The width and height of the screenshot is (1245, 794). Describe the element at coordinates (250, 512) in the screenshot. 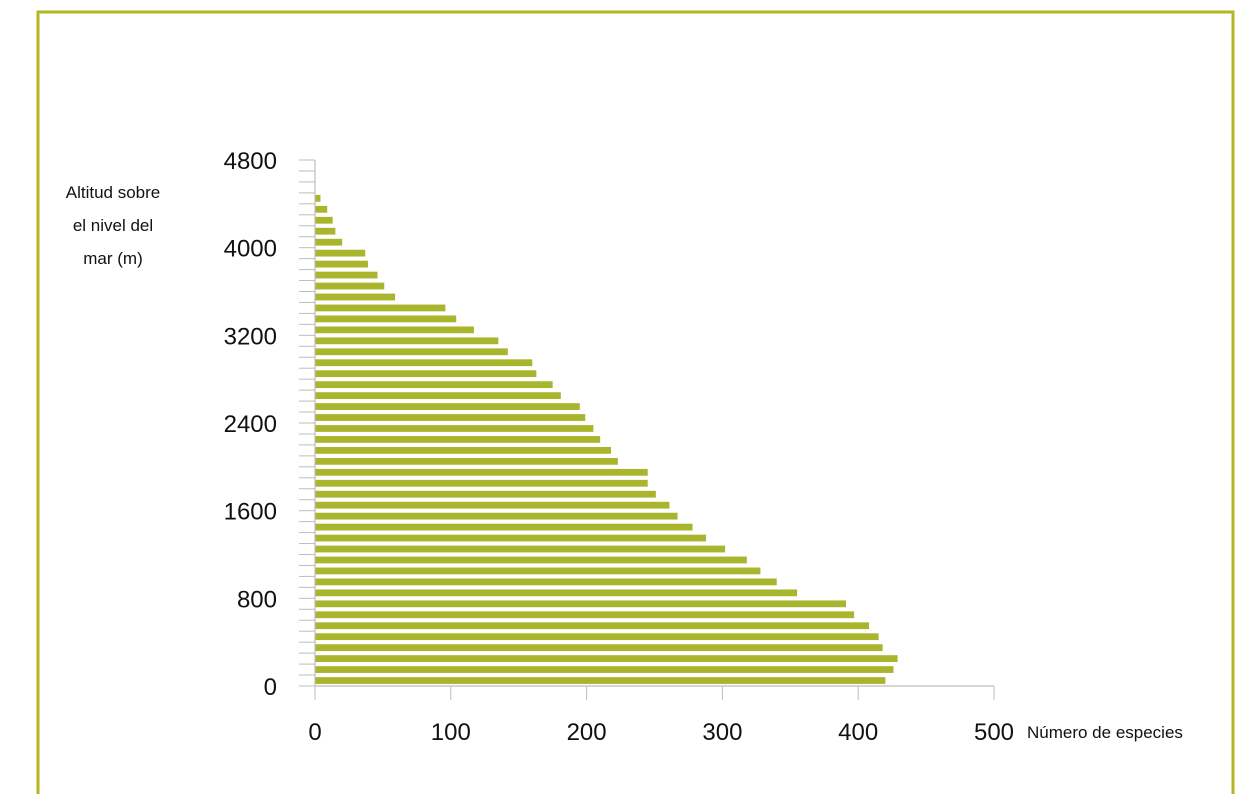

I see `y-tick-label: 1600` at that location.